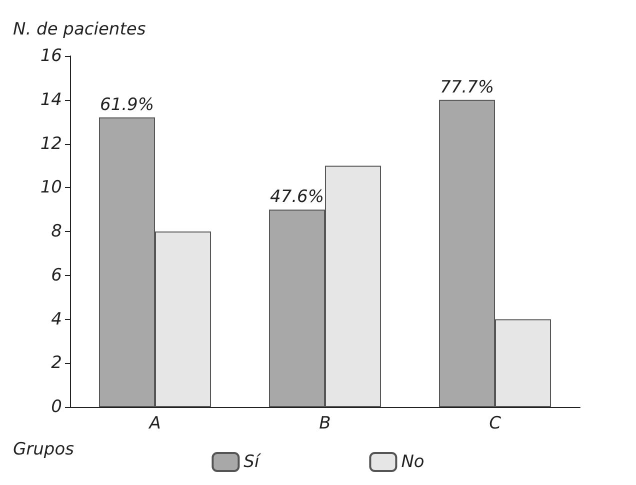 This screenshot has width=636, height=485. I want to click on legend-label: No, so click(412, 462).